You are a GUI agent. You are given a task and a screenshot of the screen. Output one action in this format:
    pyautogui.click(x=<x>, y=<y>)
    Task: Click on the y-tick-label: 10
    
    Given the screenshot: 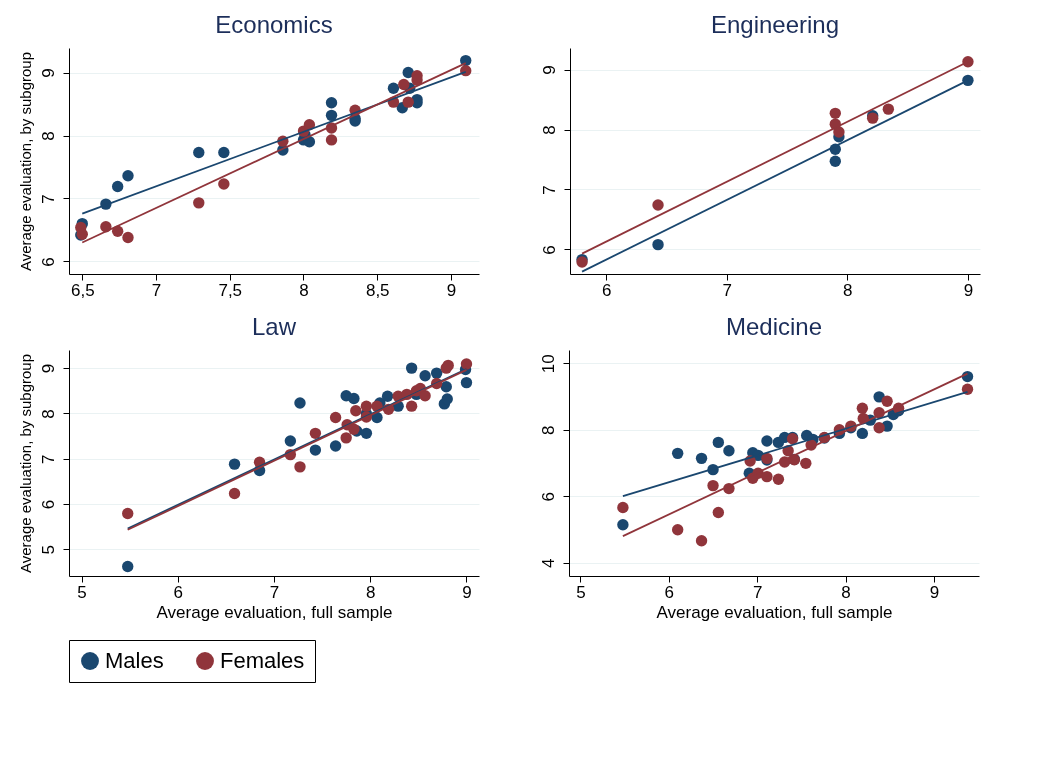 What is the action you would take?
    pyautogui.click(x=548, y=364)
    